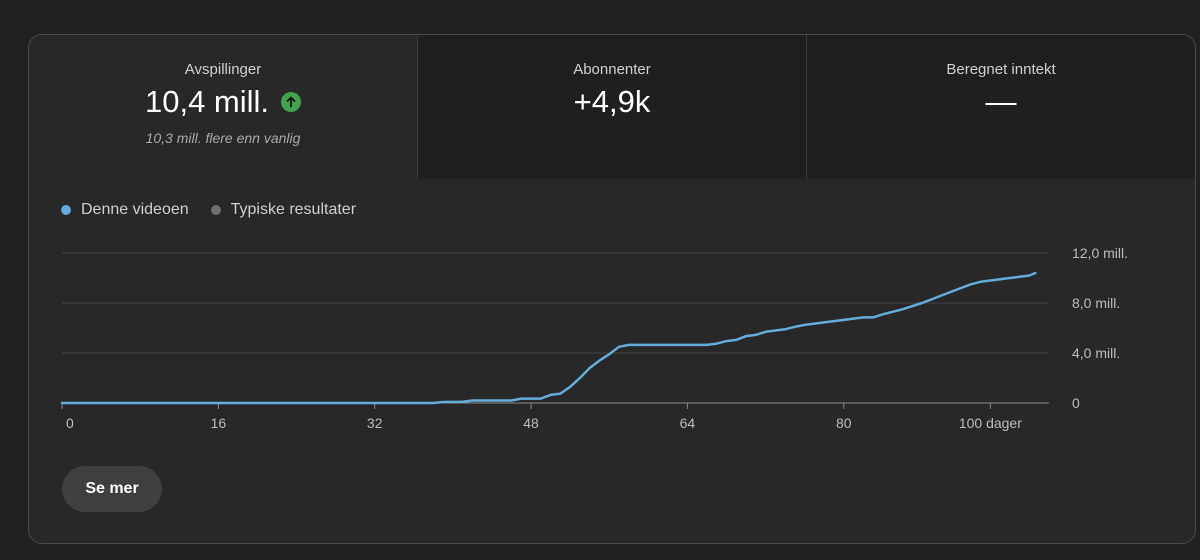 The height and width of the screenshot is (560, 1200). What do you see at coordinates (207, 101) in the screenshot?
I see `metric-views-value: 10,4 mill.` at bounding box center [207, 101].